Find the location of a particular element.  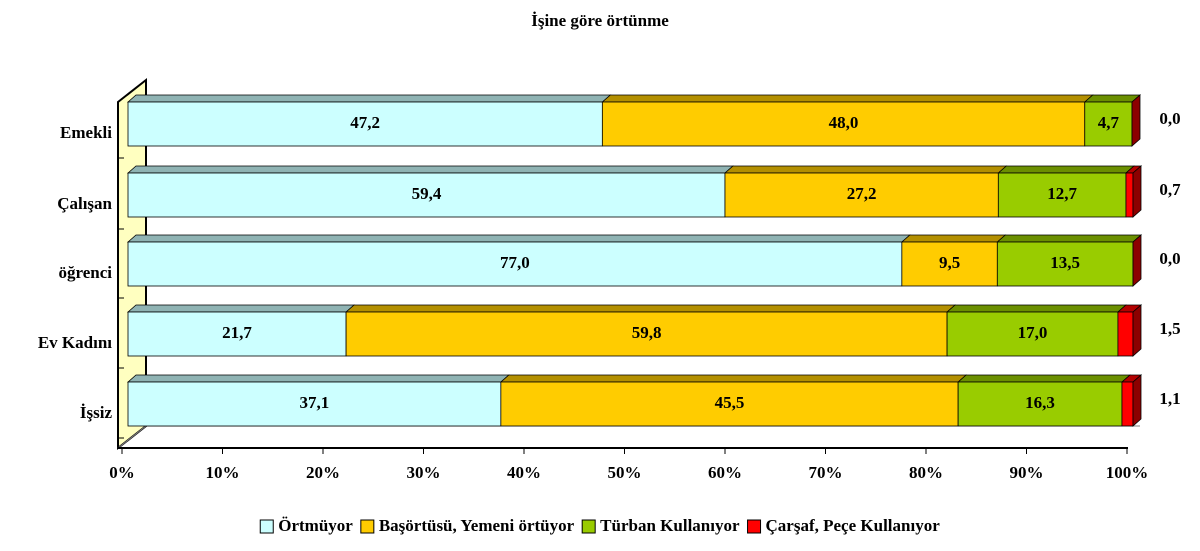

x-tick-label: 70% is located at coordinates (826, 472).